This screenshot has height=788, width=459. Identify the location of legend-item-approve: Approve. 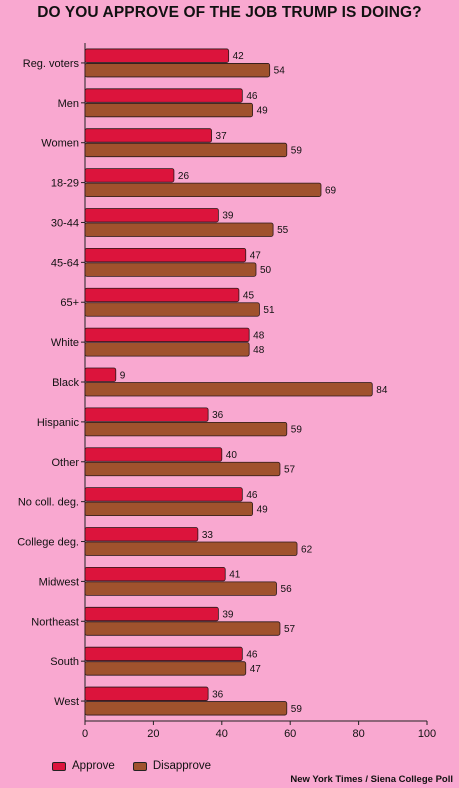
(83, 766).